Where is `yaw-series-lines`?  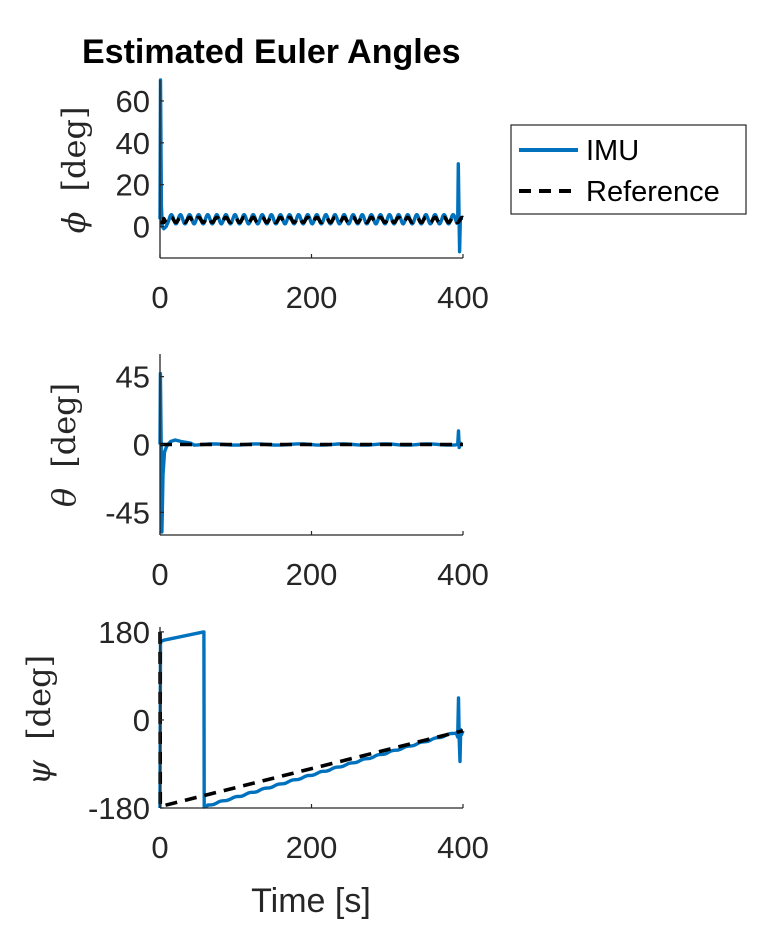
yaw-series-lines is located at coordinates (311, 719).